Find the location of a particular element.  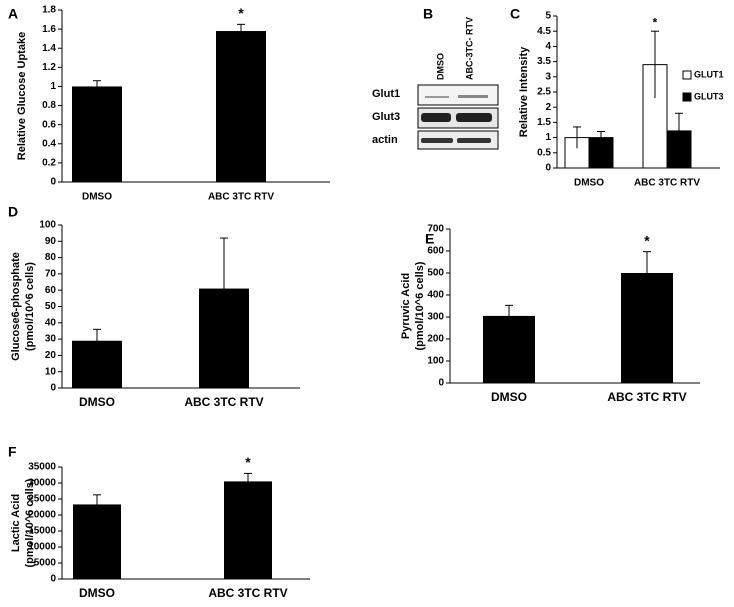

lane-label: DMSO is located at coordinates (440, 66).